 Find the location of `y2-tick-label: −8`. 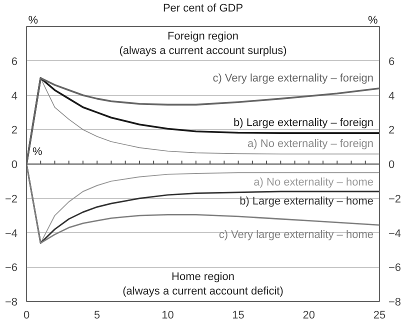

y2-tick-label: −8 is located at coordinates (395, 302).